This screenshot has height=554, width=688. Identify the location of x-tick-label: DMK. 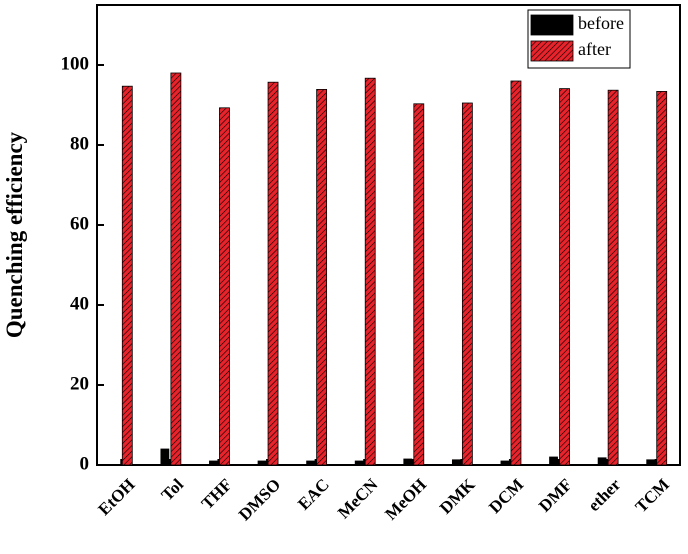
(457, 495).